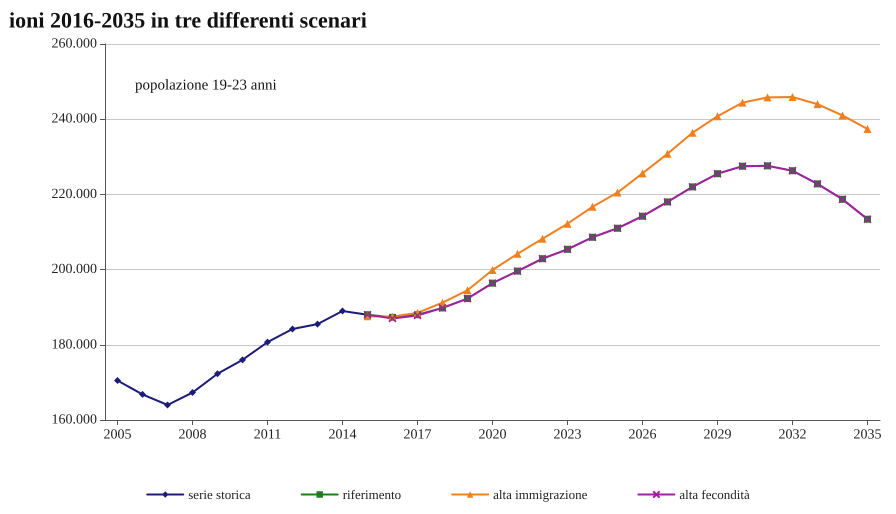 The image size is (896, 514). I want to click on x-tick-label: 2005, so click(118, 435).